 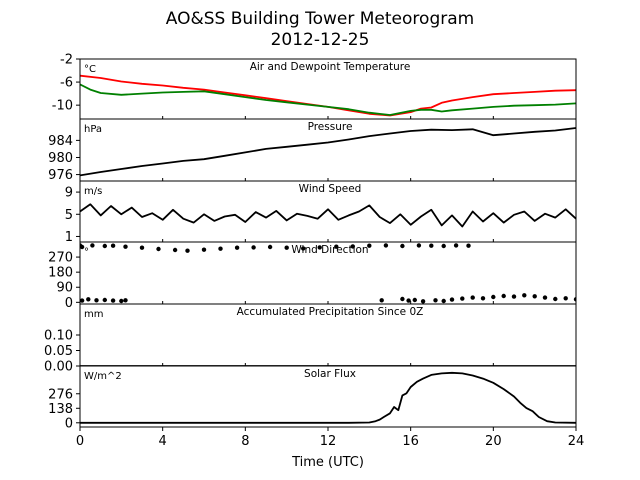 What do you see at coordinates (60, 158) in the screenshot?
I see `y-tick-label: 980` at bounding box center [60, 158].